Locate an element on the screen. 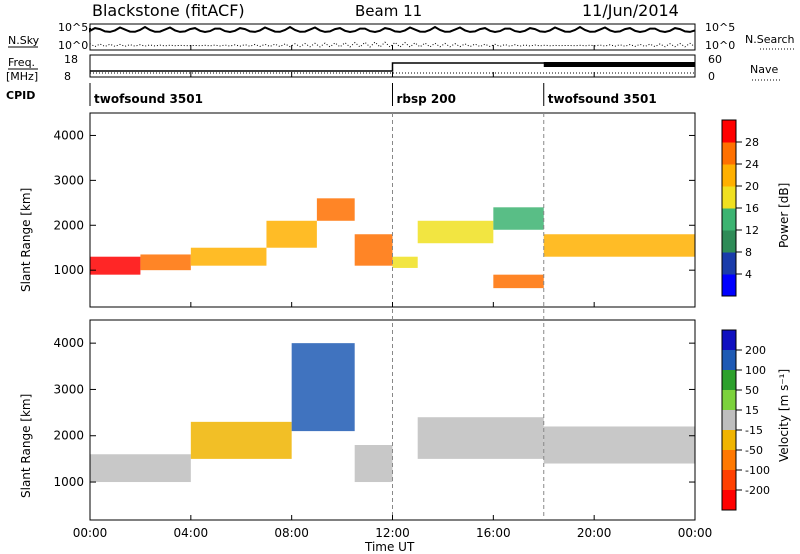 The width and height of the screenshot is (800, 554). time-tick-label-0: 00:00 is located at coordinates (90, 533).